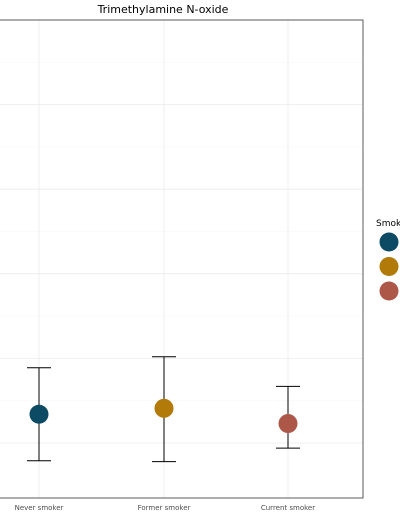 The height and width of the screenshot is (521, 400). Describe the element at coordinates (288, 508) in the screenshot. I see `x-tick-label-2: Current smoker` at that location.